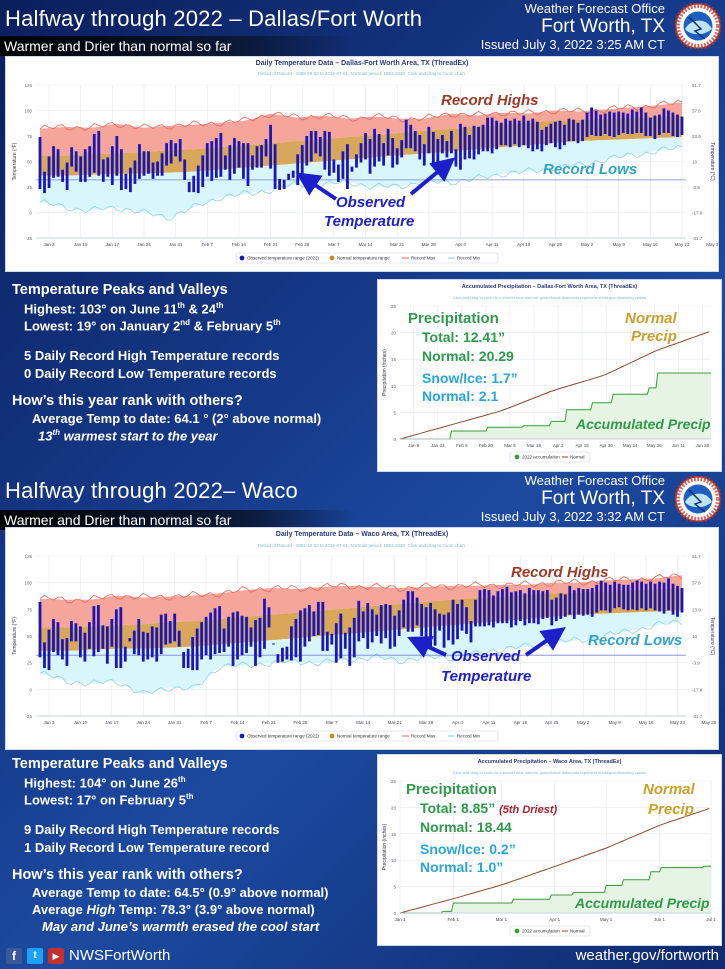 This screenshot has width=725, height=969. What do you see at coordinates (682, 244) in the screenshot?
I see `x-tick-label: May 23` at bounding box center [682, 244].